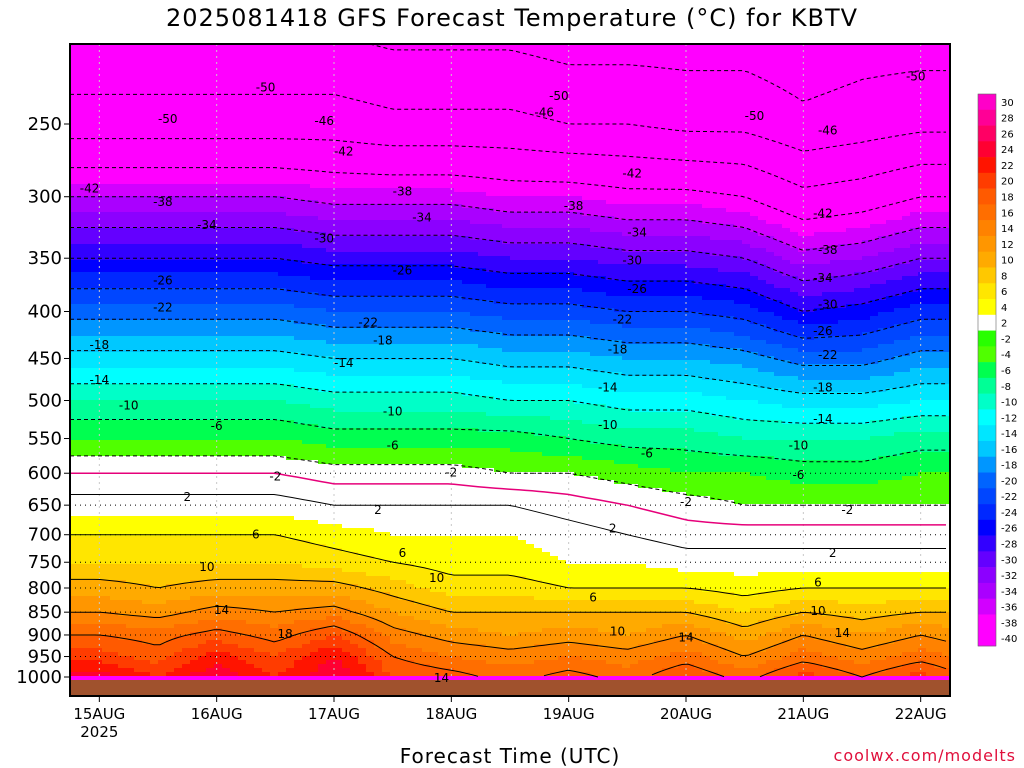 The image size is (1024, 768). What do you see at coordinates (924, 755) in the screenshot?
I see `credit-link: coolwx.com/modelts` at bounding box center [924, 755].